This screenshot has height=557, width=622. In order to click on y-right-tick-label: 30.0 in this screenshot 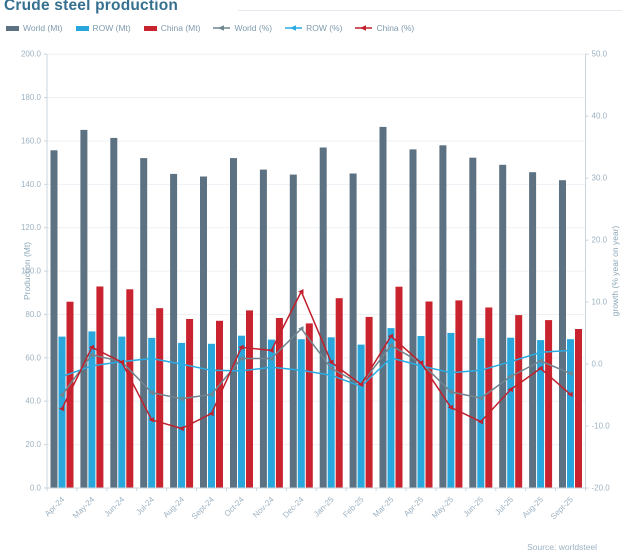, I will do `click(600, 178)`.